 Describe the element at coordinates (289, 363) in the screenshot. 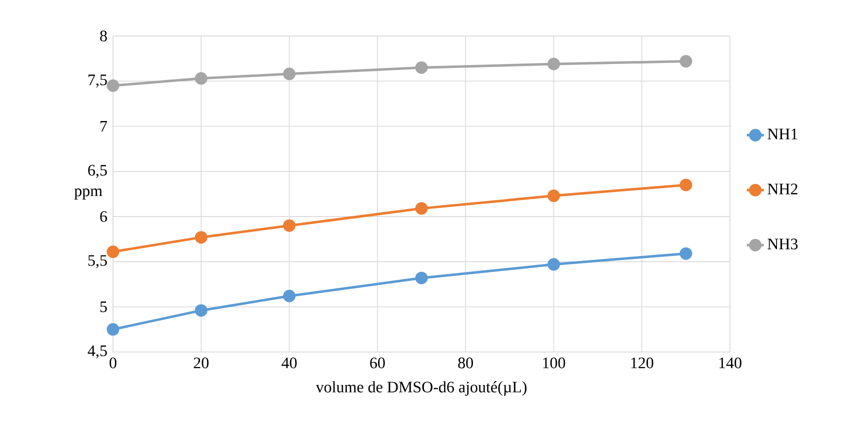

I see `x-tick-label: 40` at that location.